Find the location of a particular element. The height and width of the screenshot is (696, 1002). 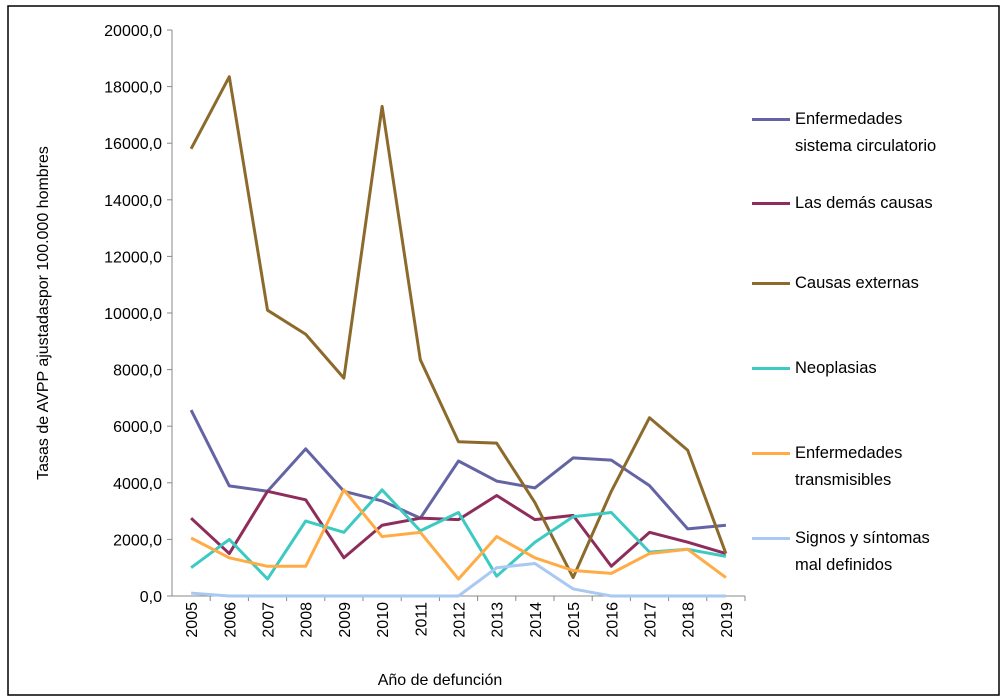

x-tick-label: 2011 is located at coordinates (421, 619).